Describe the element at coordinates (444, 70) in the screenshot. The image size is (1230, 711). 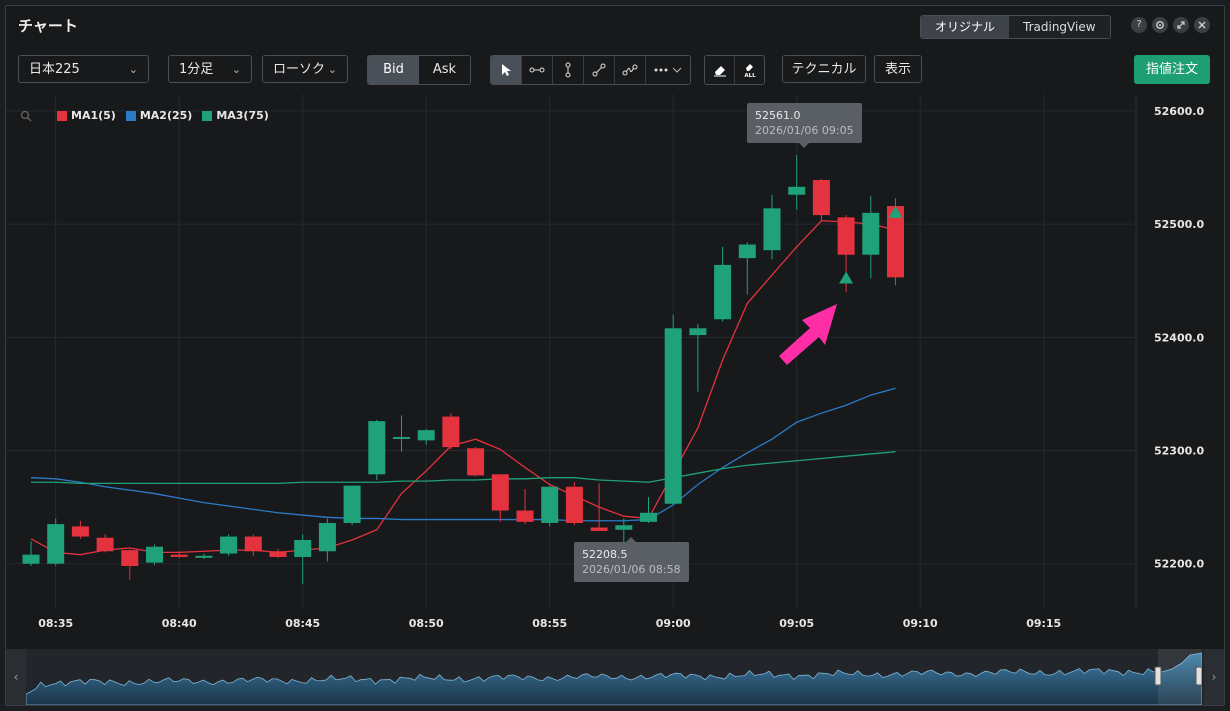
I see `ask-button: Ask` at that location.